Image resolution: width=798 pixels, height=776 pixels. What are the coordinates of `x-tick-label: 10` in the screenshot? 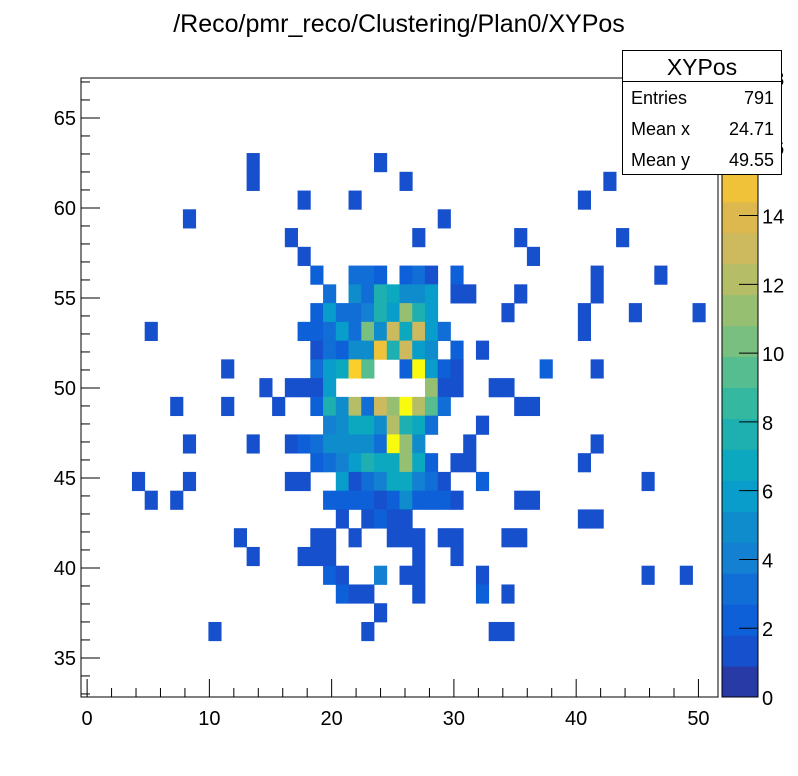 It's located at (209, 719).